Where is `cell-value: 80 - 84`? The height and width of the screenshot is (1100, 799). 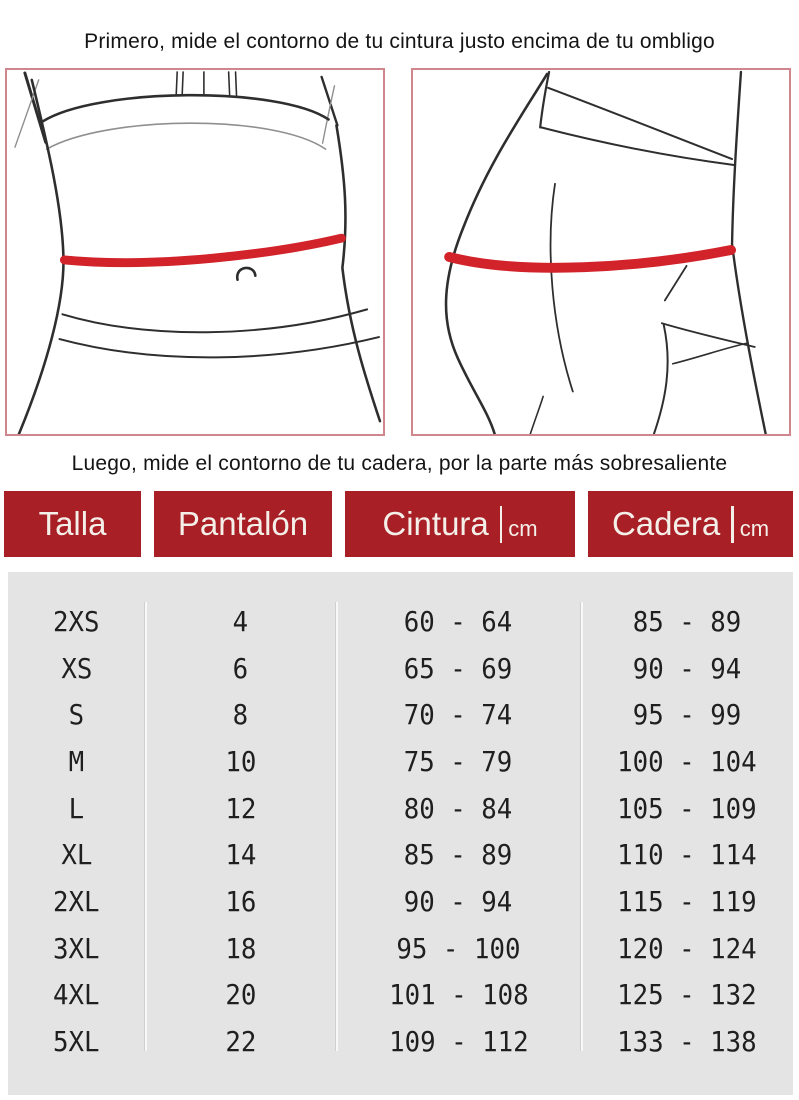 cell-value: 80 - 84 is located at coordinates (458, 808).